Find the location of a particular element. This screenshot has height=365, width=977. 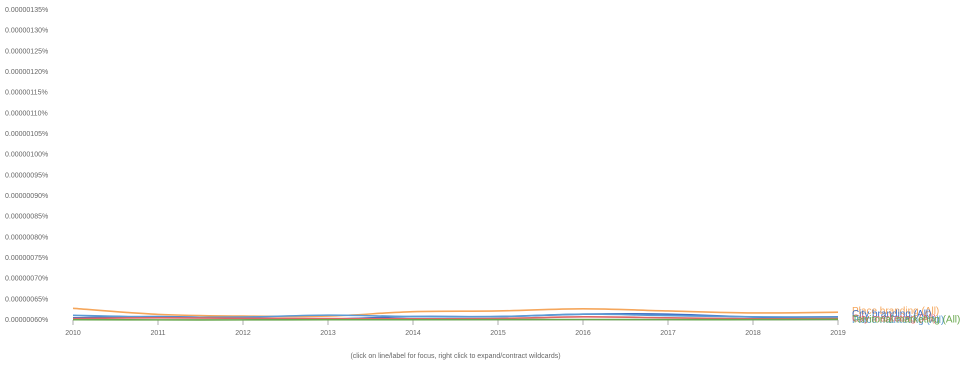

y-tick-label: 0.00000105% is located at coordinates (26, 134).